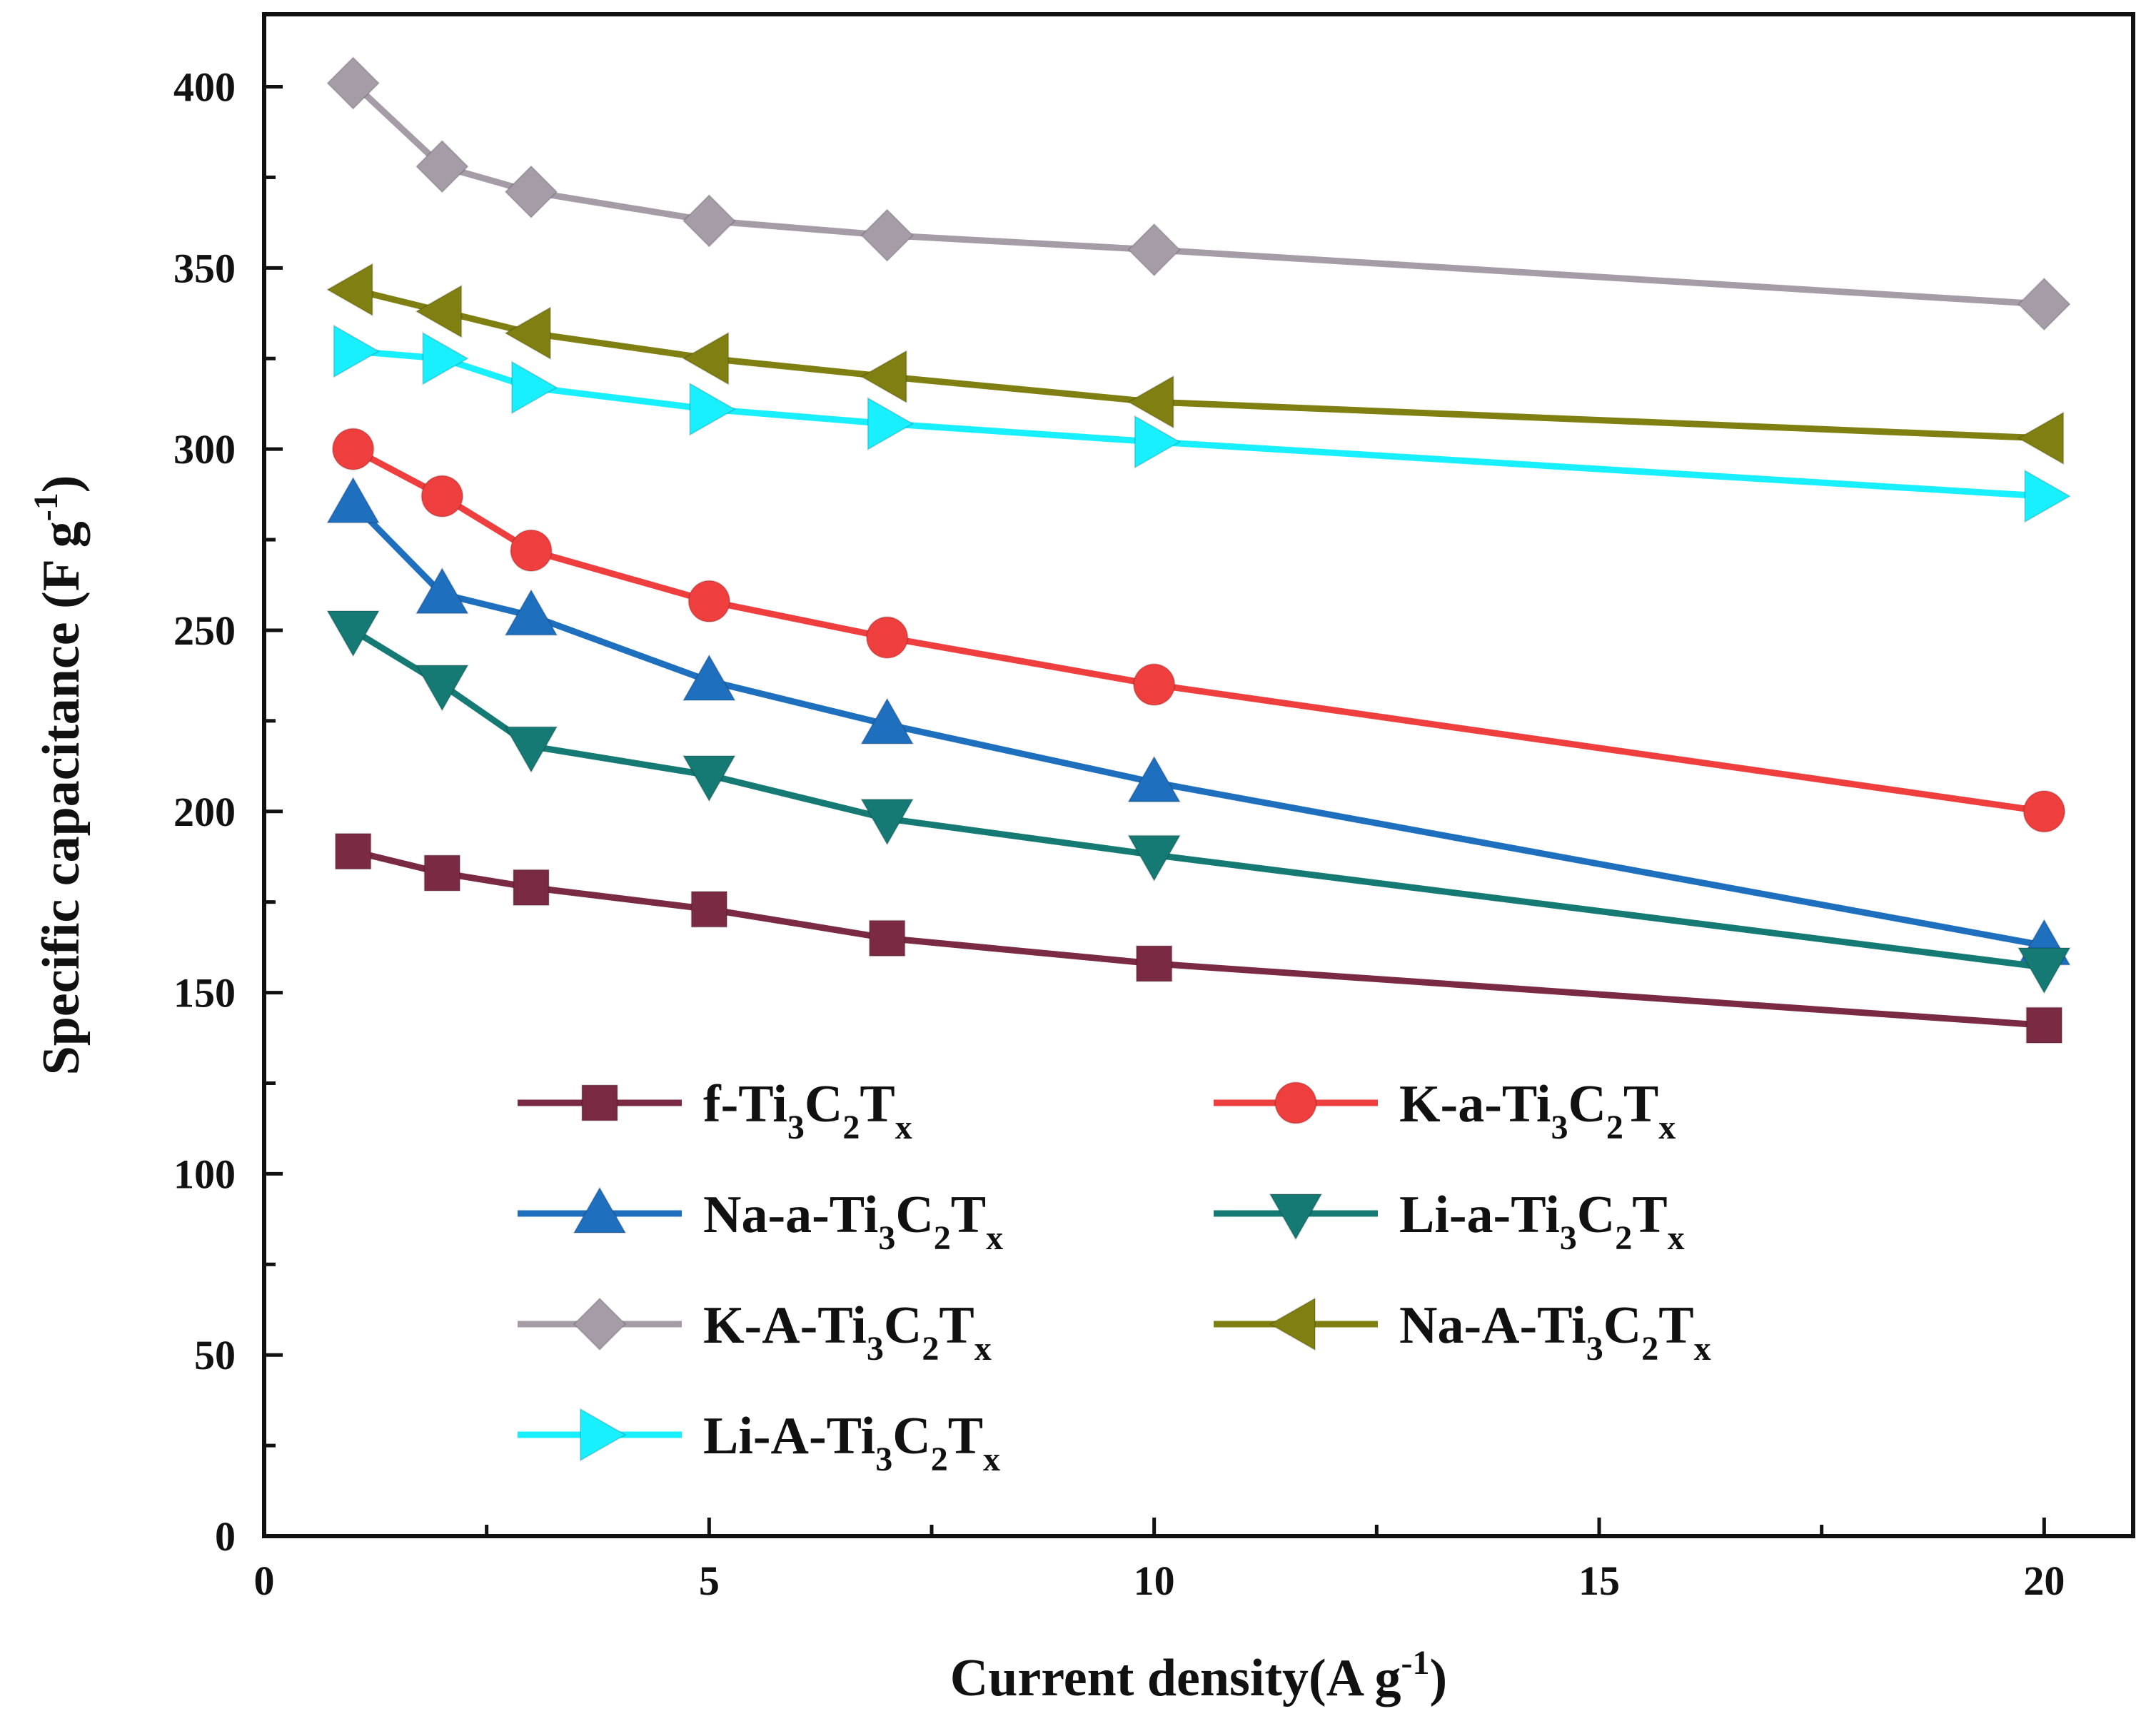 The height and width of the screenshot is (1736, 2156). I want to click on legend-item: Li-A-Ti3C2Tx, so click(759, 1442).